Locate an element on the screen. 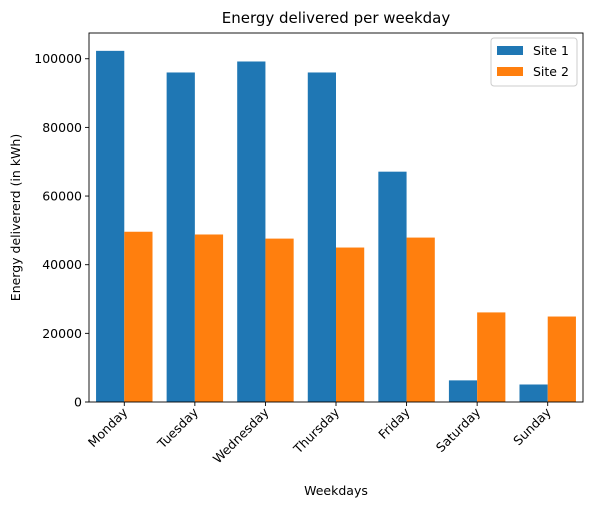  bar-1-monday is located at coordinates (110, 226).